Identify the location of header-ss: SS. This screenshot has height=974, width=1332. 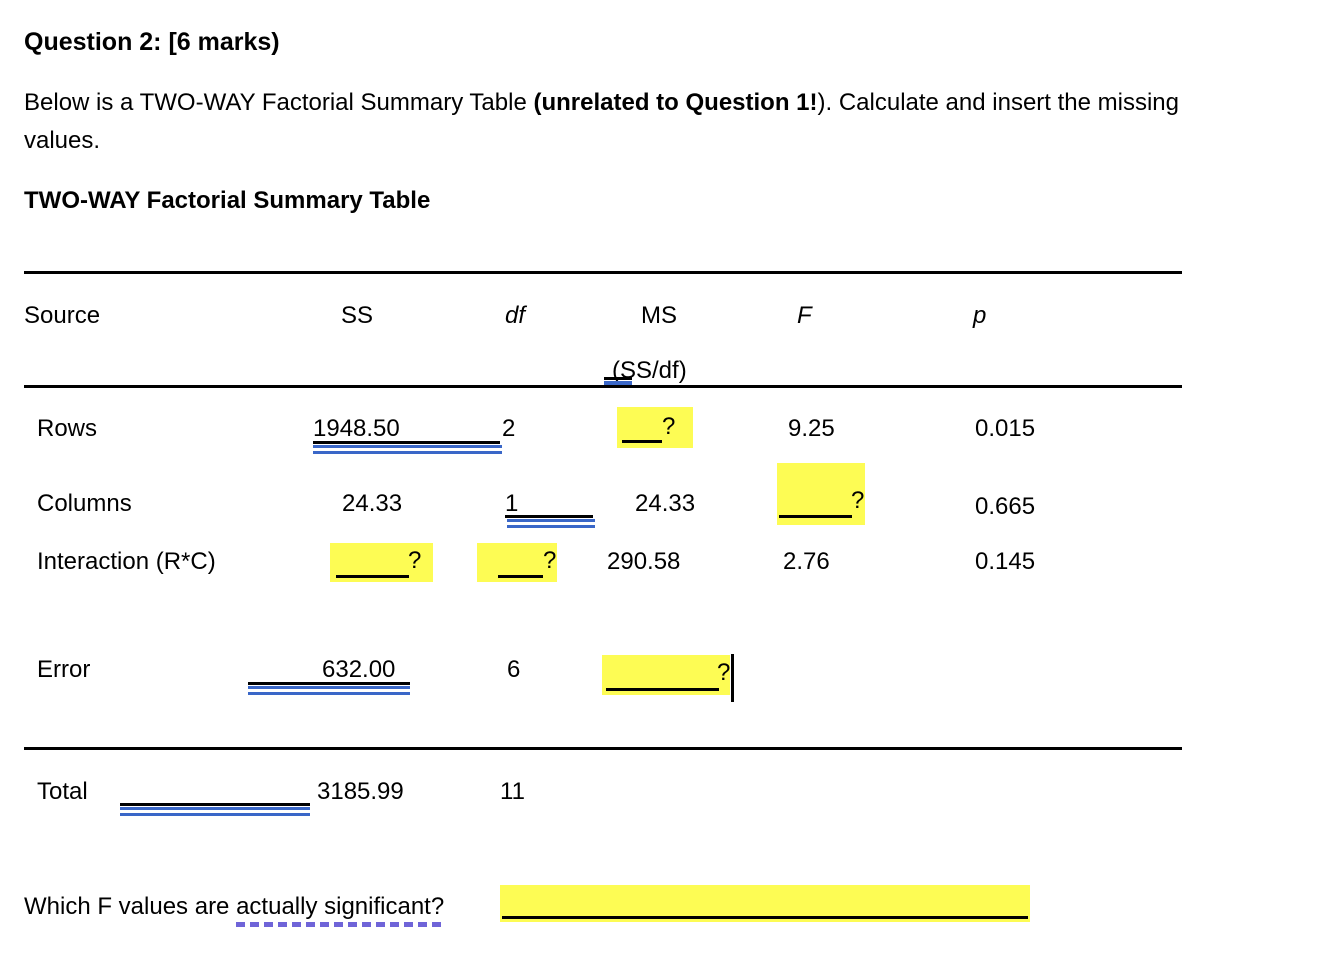
(357, 315).